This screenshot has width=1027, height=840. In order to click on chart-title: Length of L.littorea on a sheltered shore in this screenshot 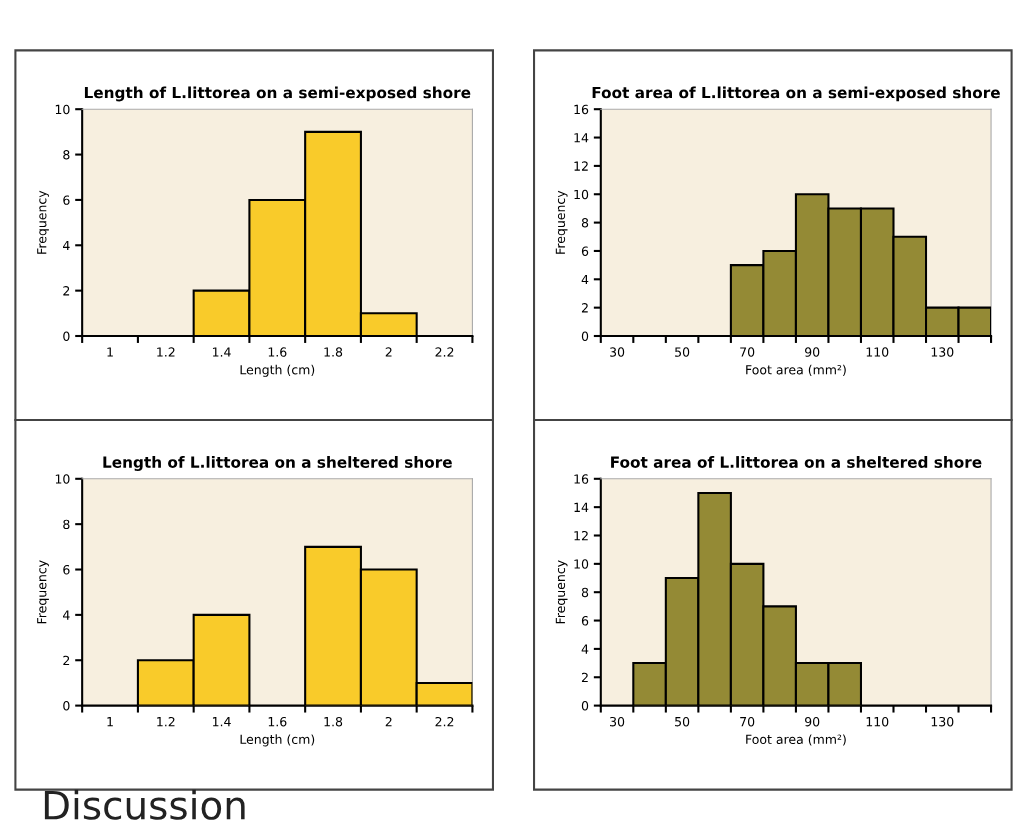, I will do `click(277, 463)`.